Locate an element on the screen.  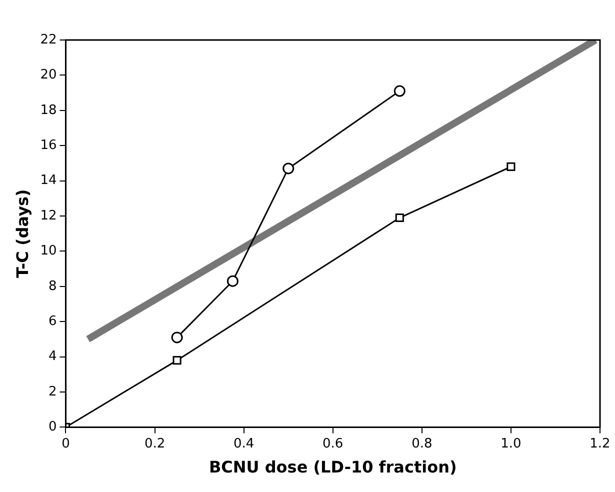
y-tick-label: 2 is located at coordinates (52, 392).